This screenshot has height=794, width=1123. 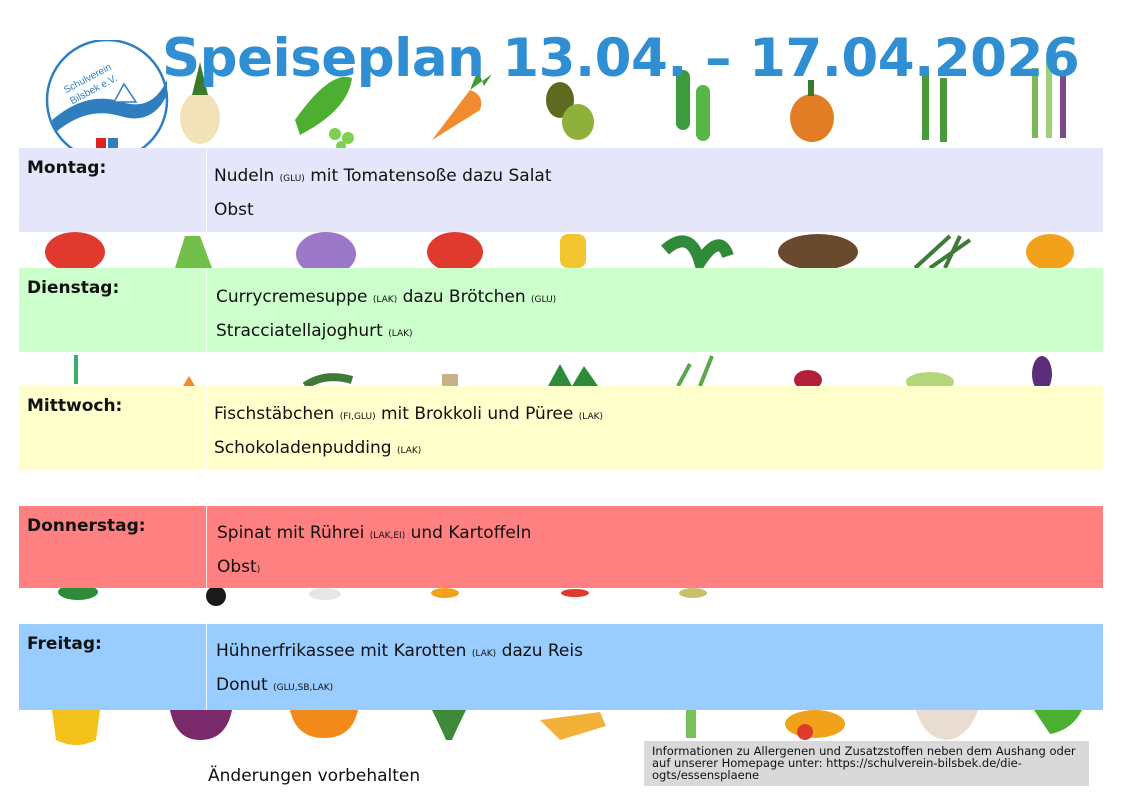 I want to click on pumpkin-icon, so click(x=1050, y=252).